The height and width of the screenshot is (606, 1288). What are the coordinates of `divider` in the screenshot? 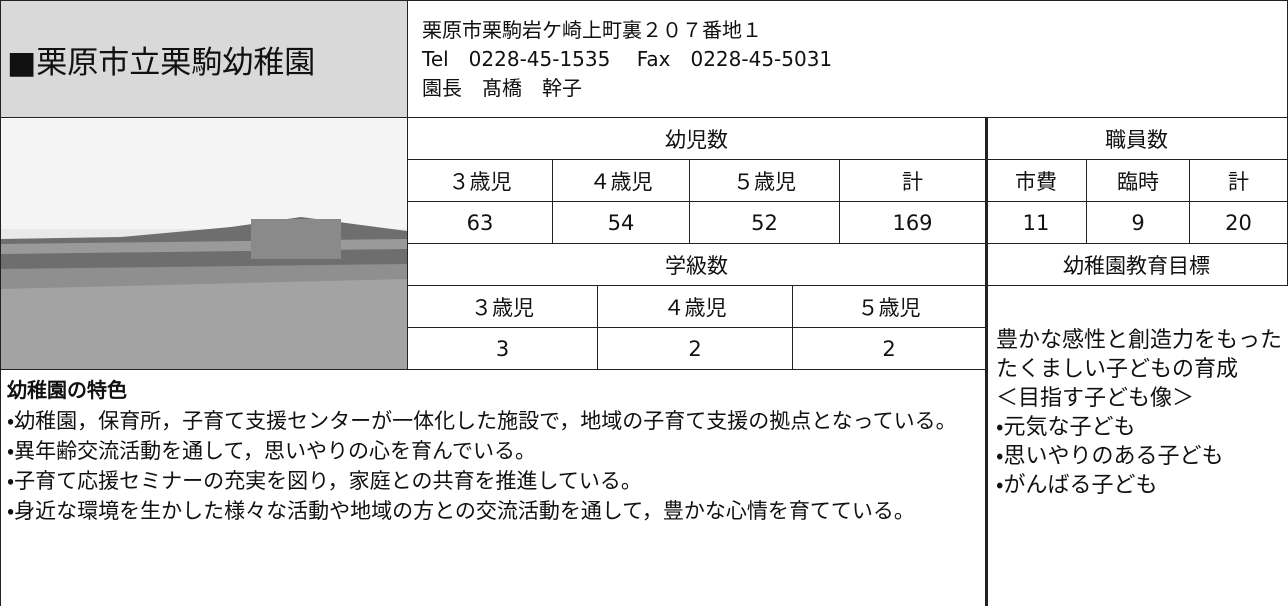 It's located at (986, 362).